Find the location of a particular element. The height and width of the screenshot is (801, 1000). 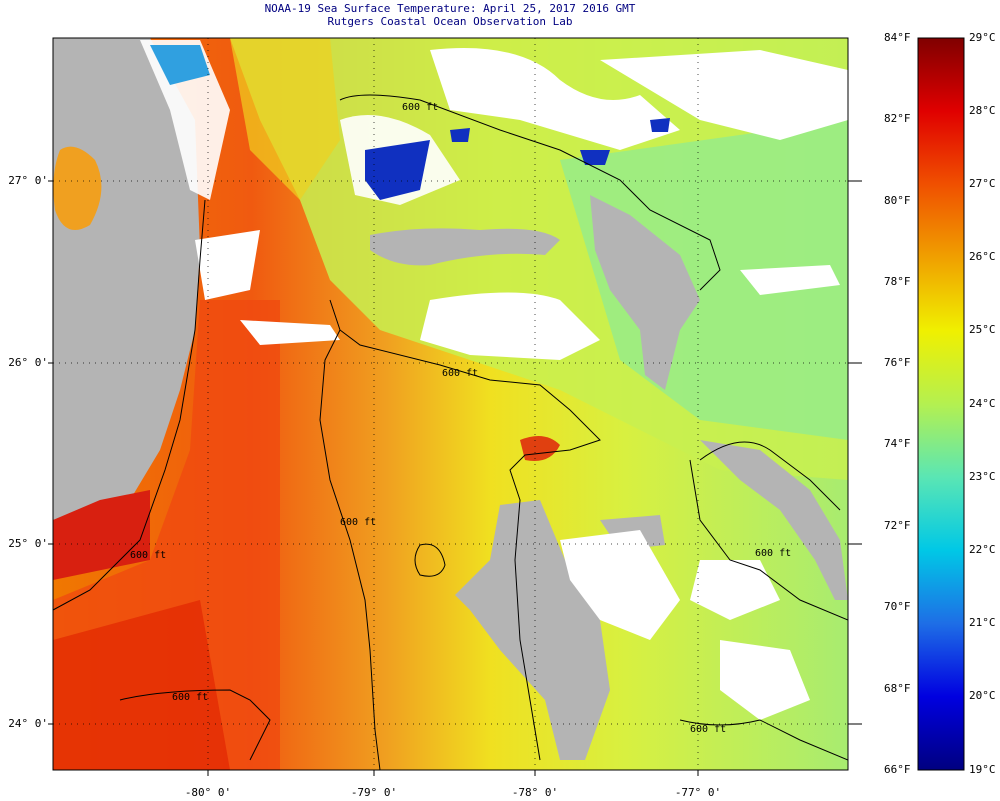

colorbar-c-label: 21°C is located at coordinates (982, 622).